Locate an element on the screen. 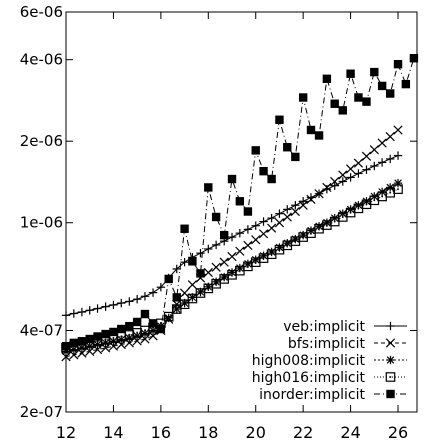 The height and width of the screenshot is (447, 424). x-tick-label: 18 is located at coordinates (208, 432).